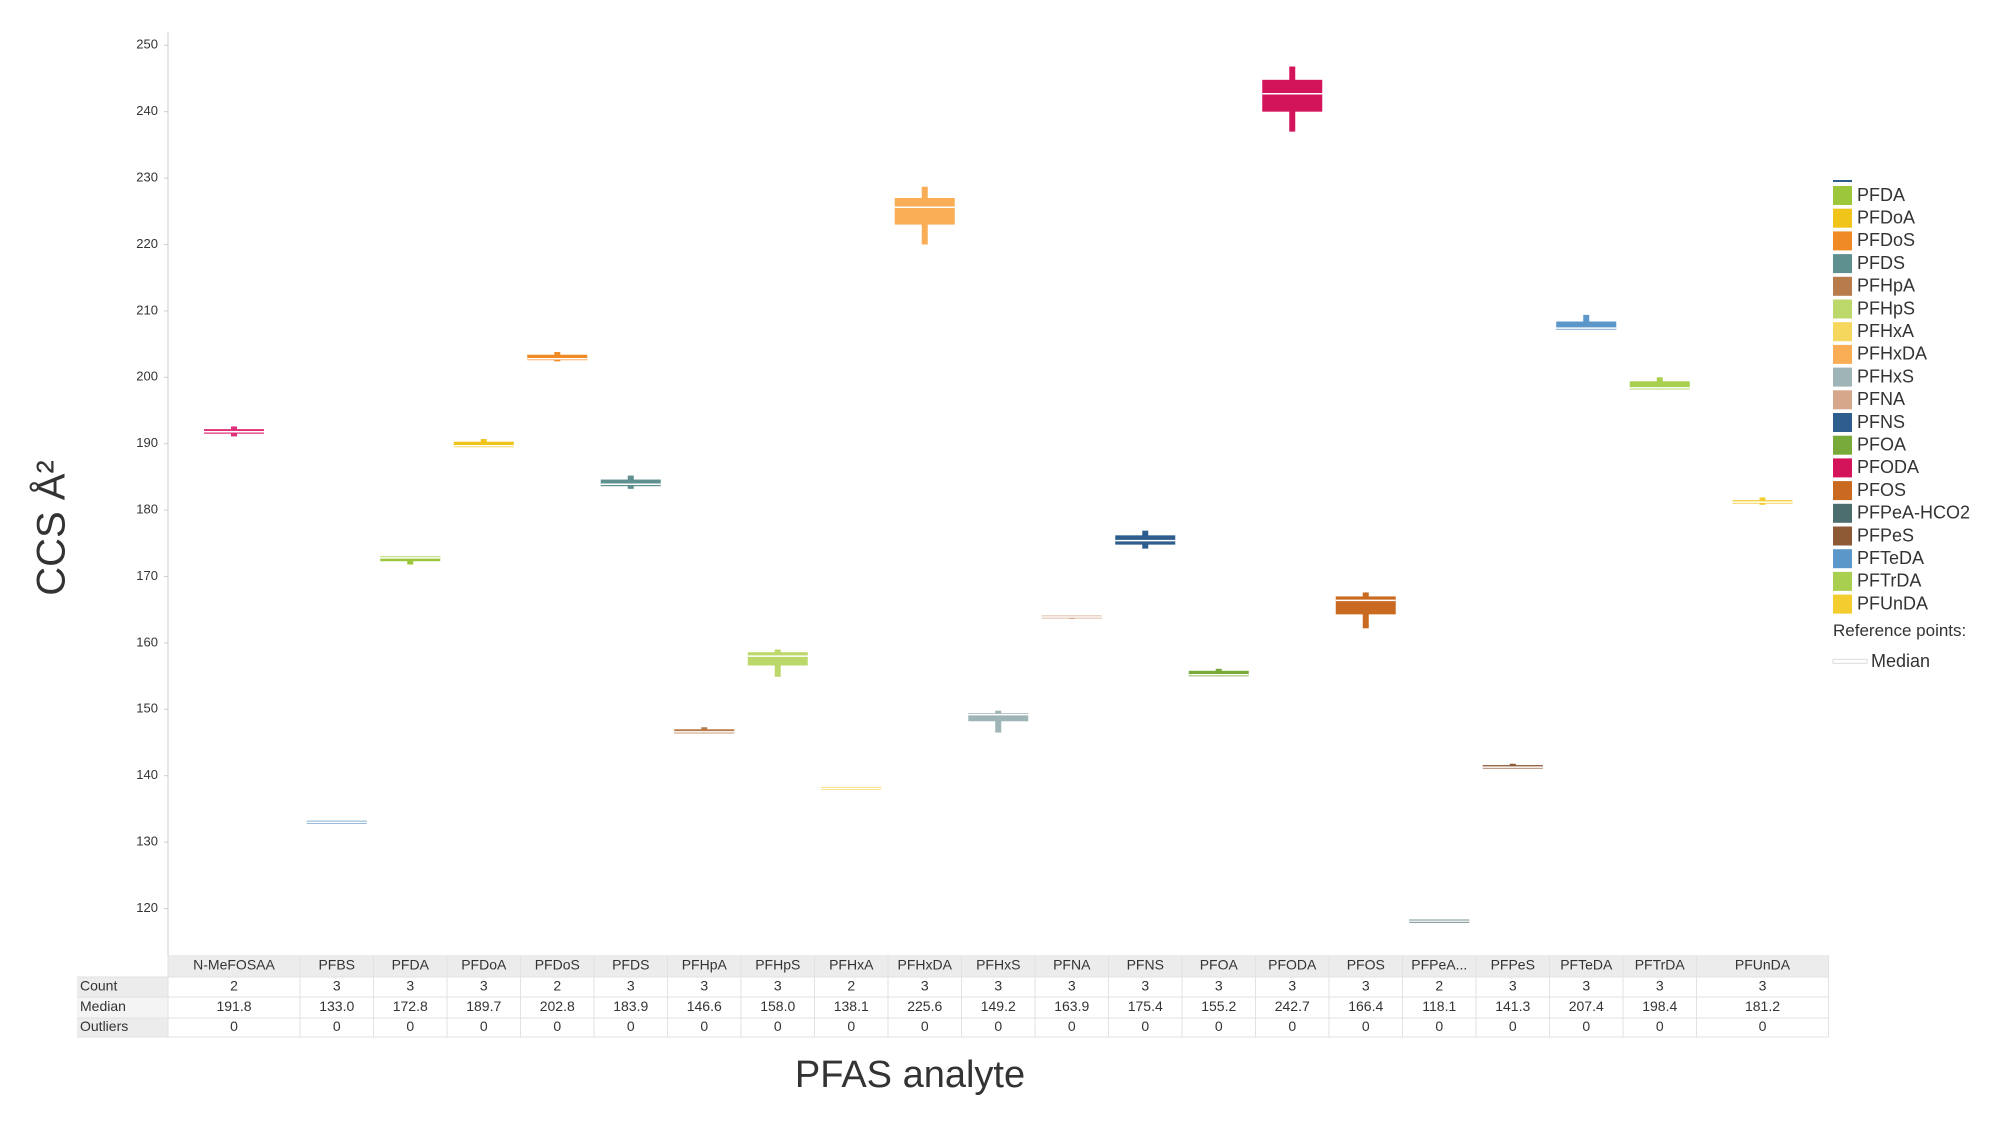 This screenshot has width=2000, height=1123. I want to click on x-tick-label: PFDoS, so click(557, 965).